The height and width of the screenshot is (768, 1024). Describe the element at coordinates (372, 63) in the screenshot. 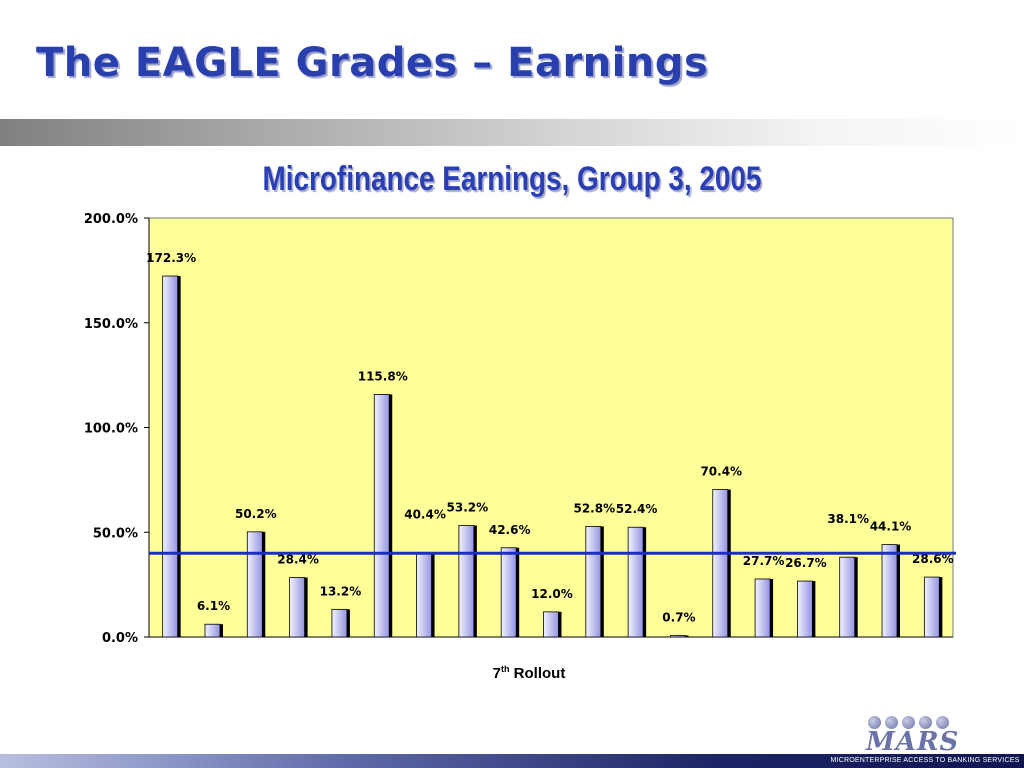

I see `slide-title: The EAGLE Grades – Earnings` at that location.